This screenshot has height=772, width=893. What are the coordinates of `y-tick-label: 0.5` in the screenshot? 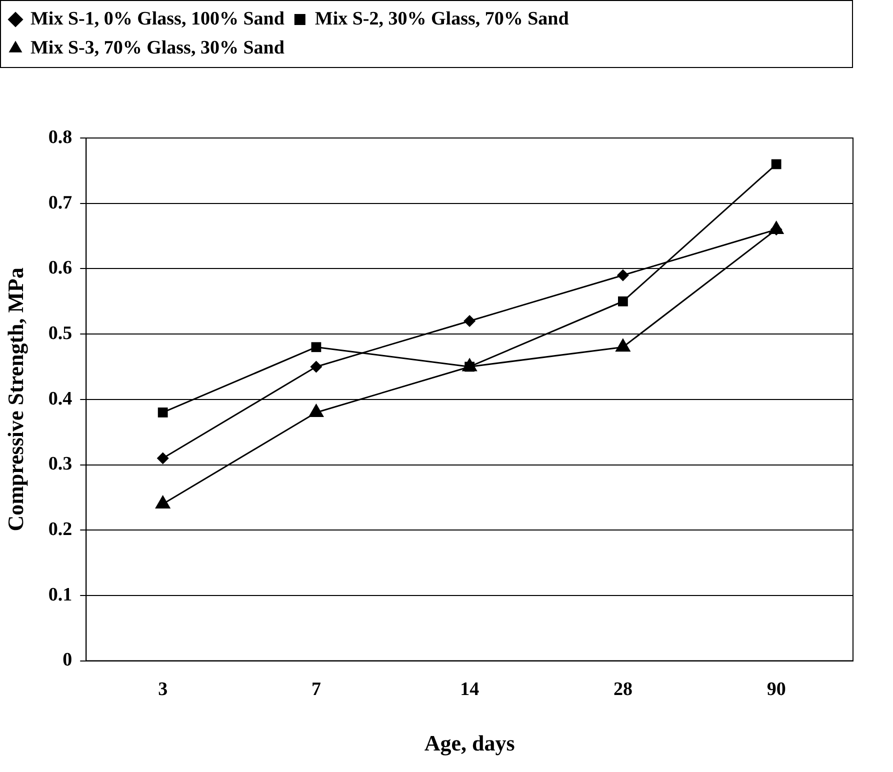 It's located at (60, 333).